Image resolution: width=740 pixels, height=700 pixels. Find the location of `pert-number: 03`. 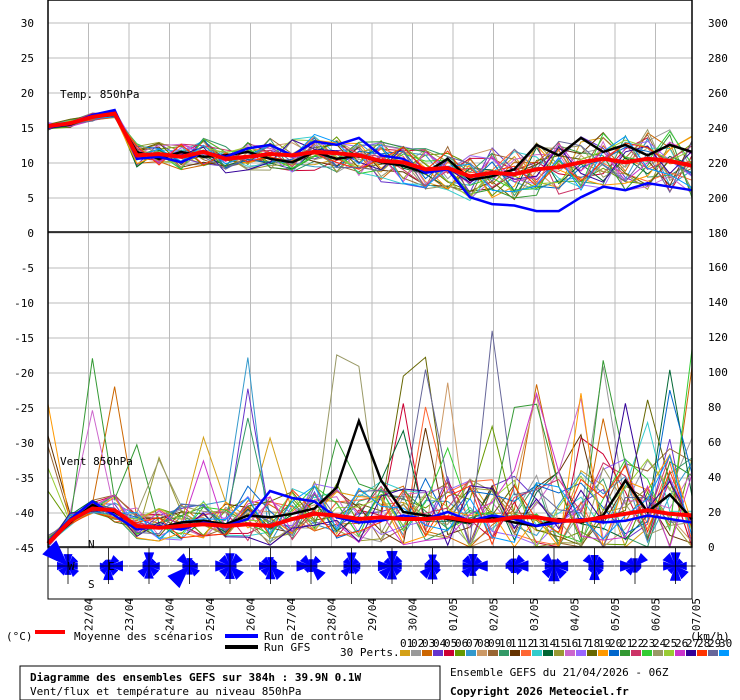

pert-number: 03 is located at coordinates (428, 643).